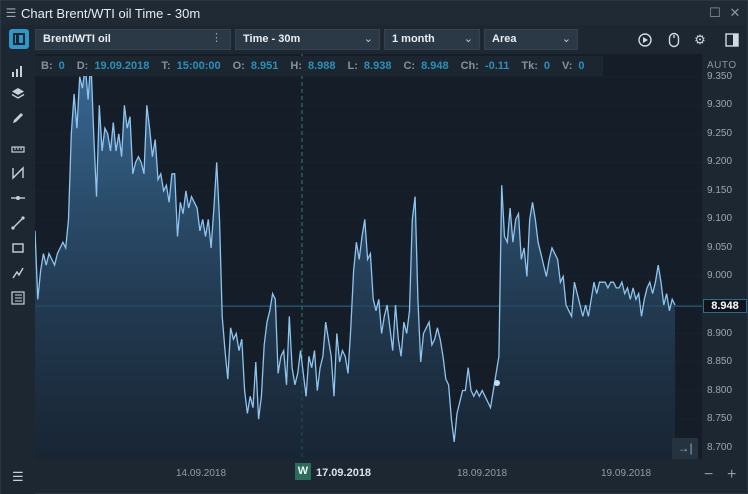  Describe the element at coordinates (709, 474) in the screenshot. I see `zoom-out-button: −` at that location.